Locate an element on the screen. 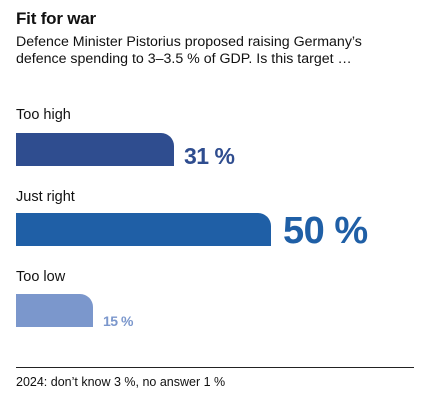  category-label-too-low: Too low is located at coordinates (41, 277).